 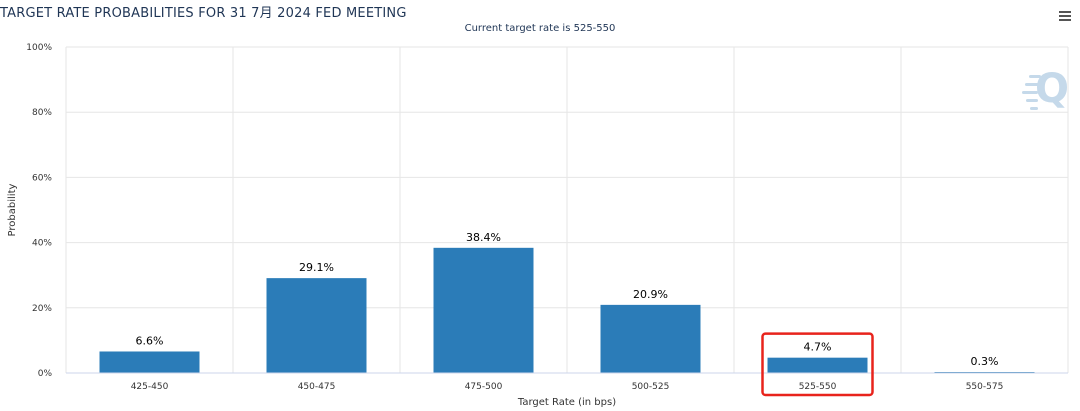 I want to click on x-tick-label: 475-500, so click(x=484, y=387).